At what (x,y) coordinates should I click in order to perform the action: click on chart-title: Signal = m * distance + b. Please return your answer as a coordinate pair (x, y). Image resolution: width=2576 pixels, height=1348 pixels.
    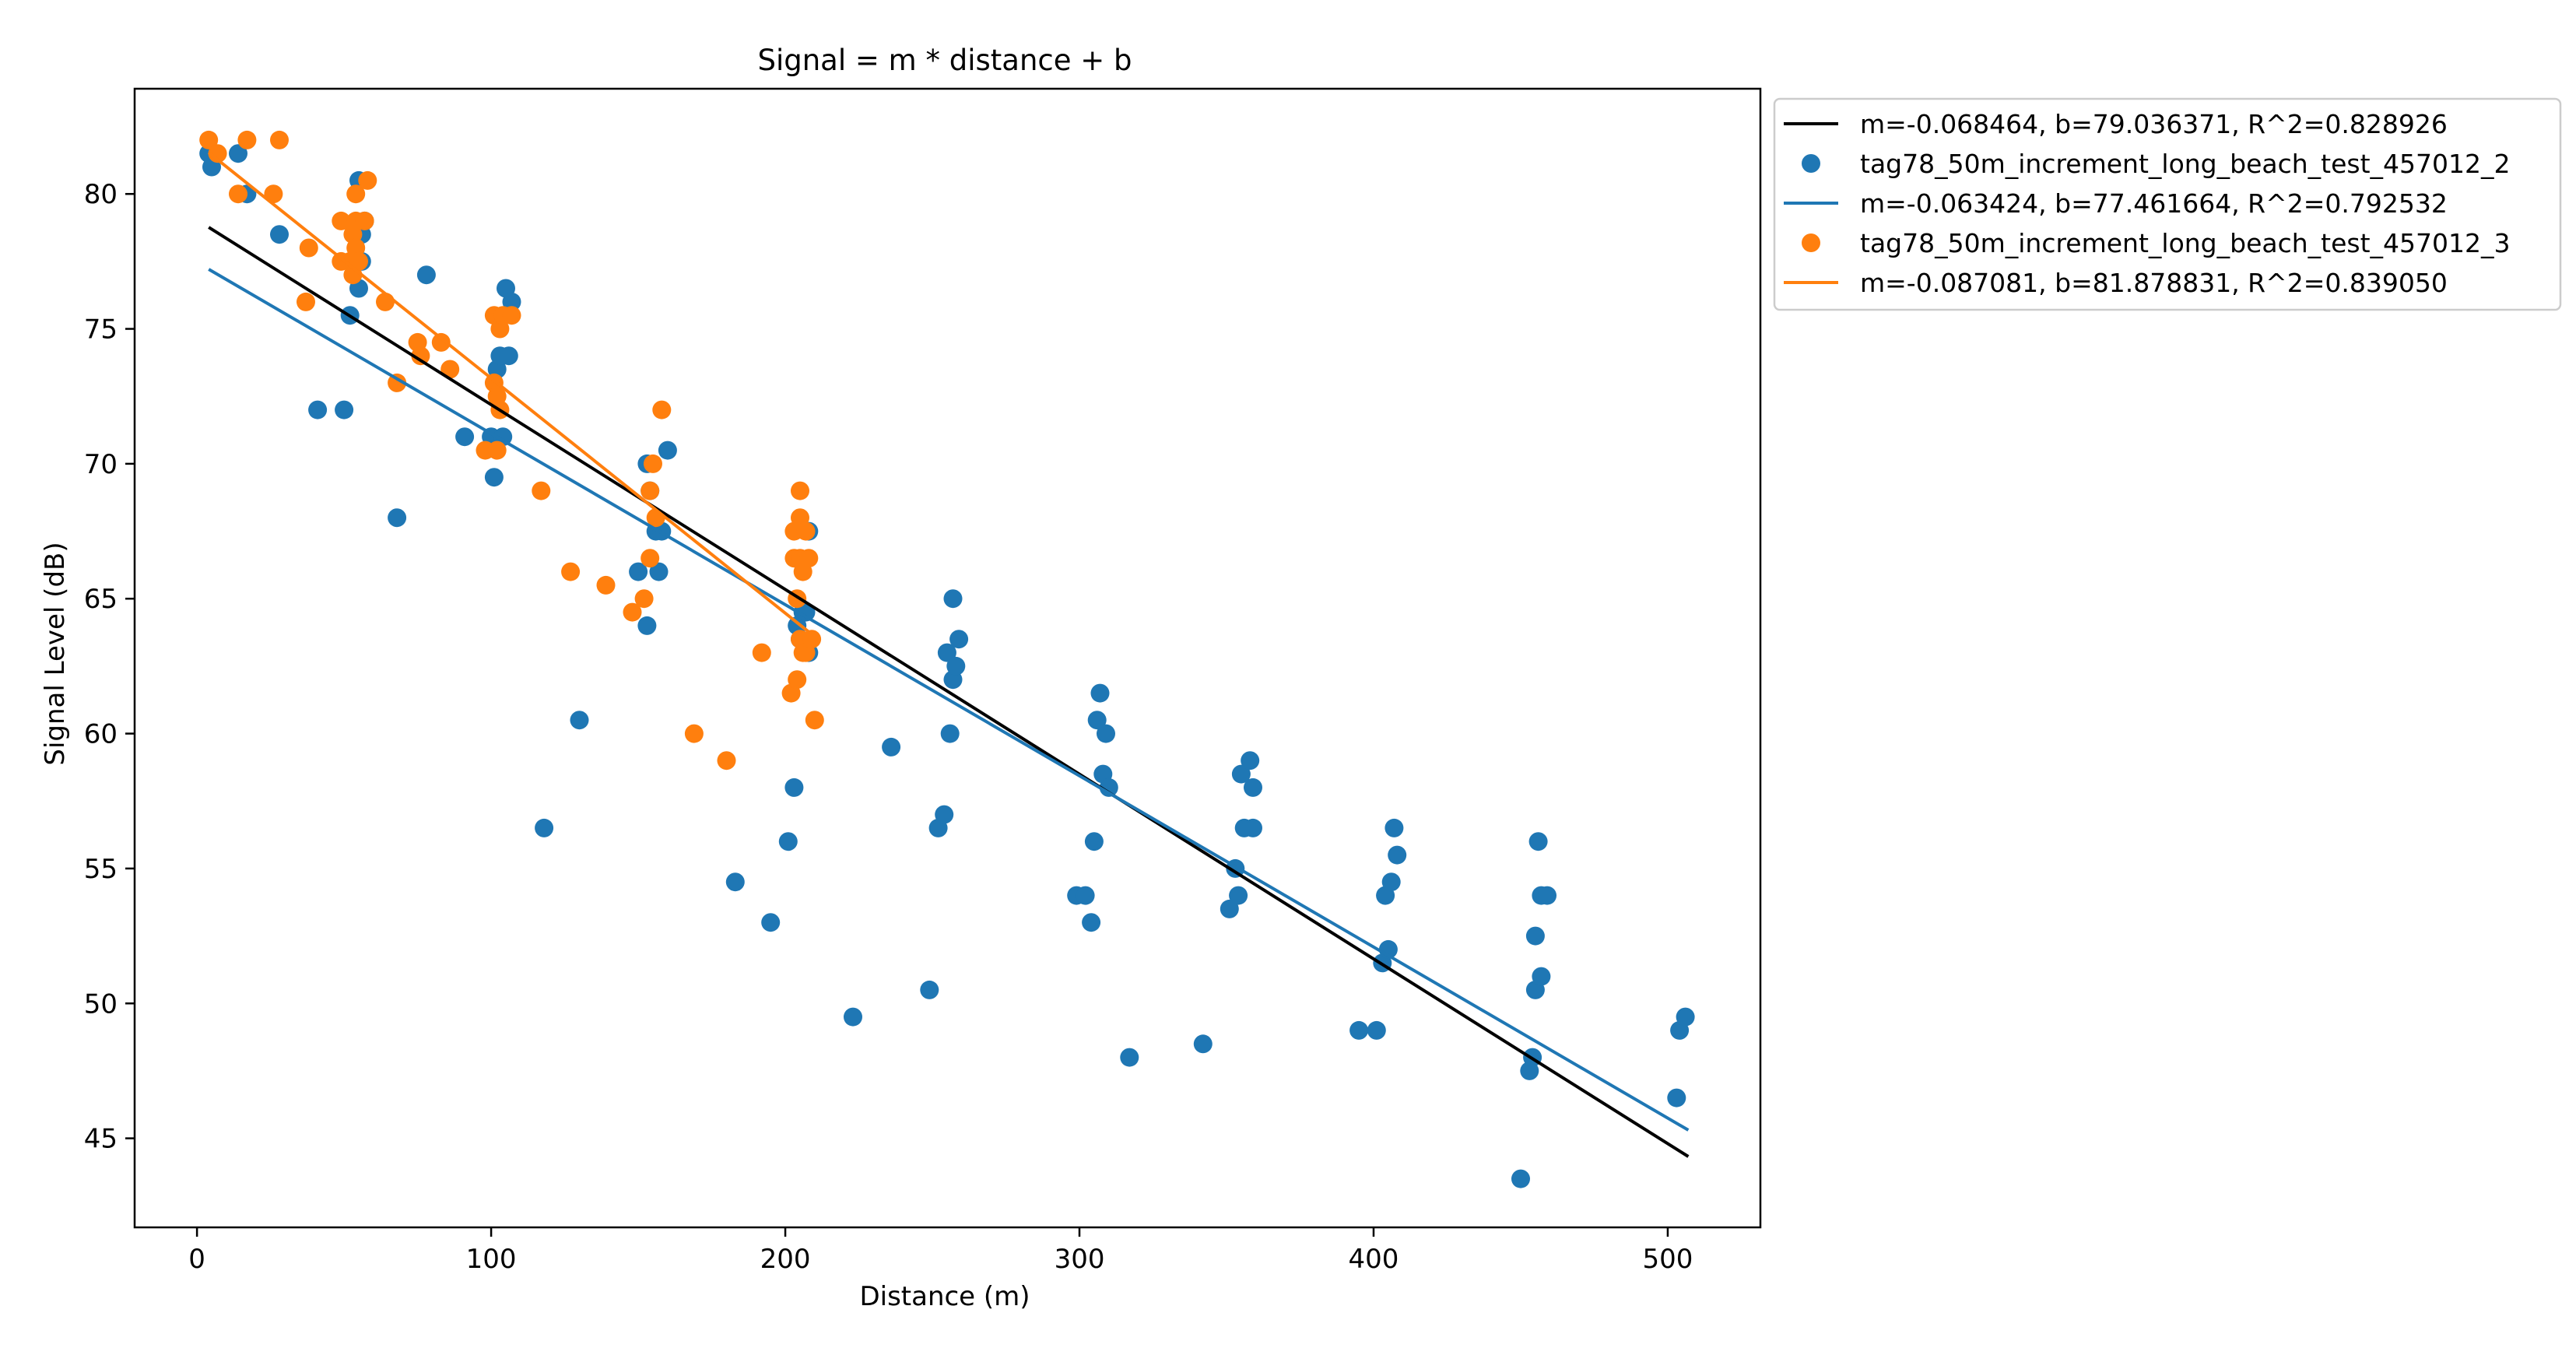
    Looking at the image, I should click on (945, 61).